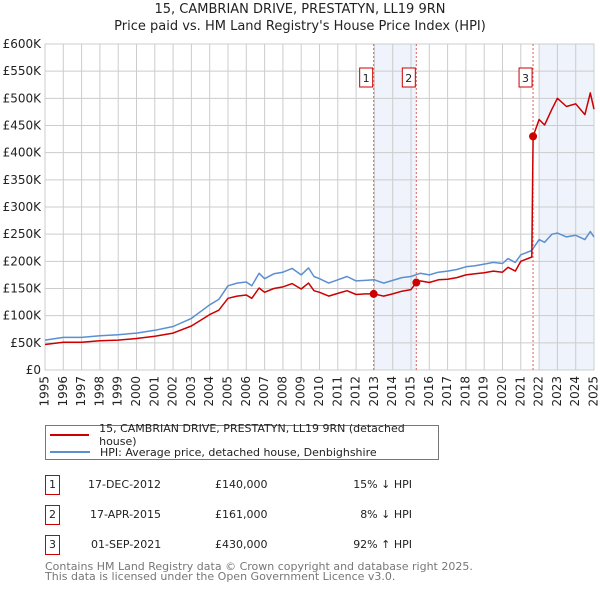  Describe the element at coordinates (382, 484) in the screenshot. I see `transaction-hpi-diff: 15% ↓ HPI` at that location.